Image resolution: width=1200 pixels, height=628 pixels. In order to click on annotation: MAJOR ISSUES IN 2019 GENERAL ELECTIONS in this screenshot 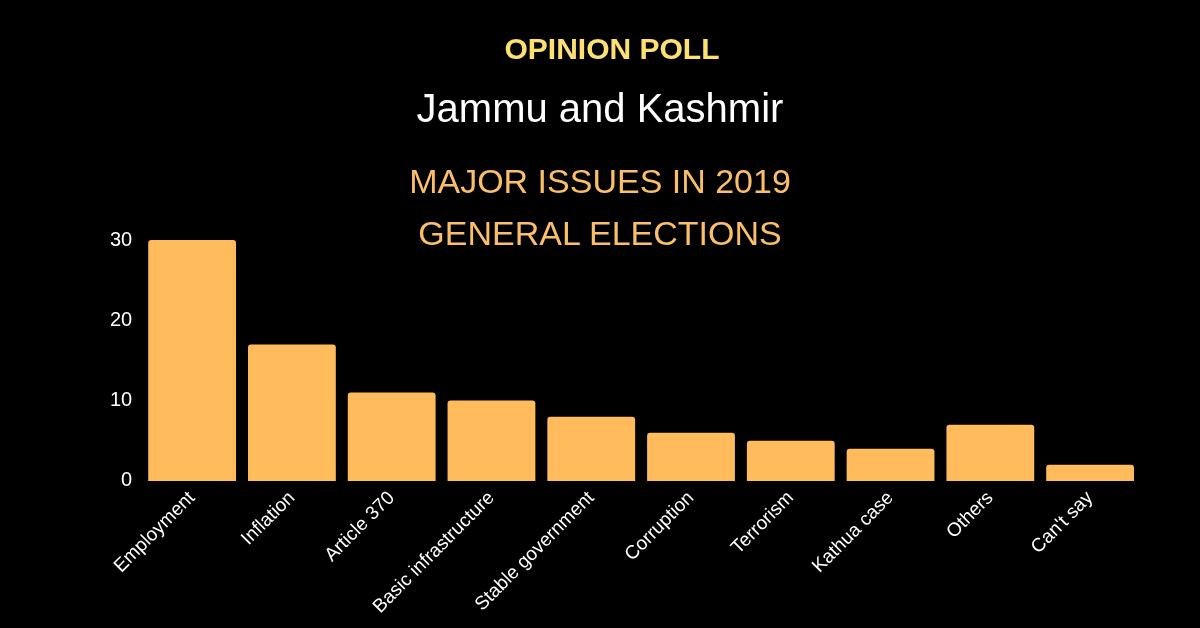, I will do `click(600, 207)`.